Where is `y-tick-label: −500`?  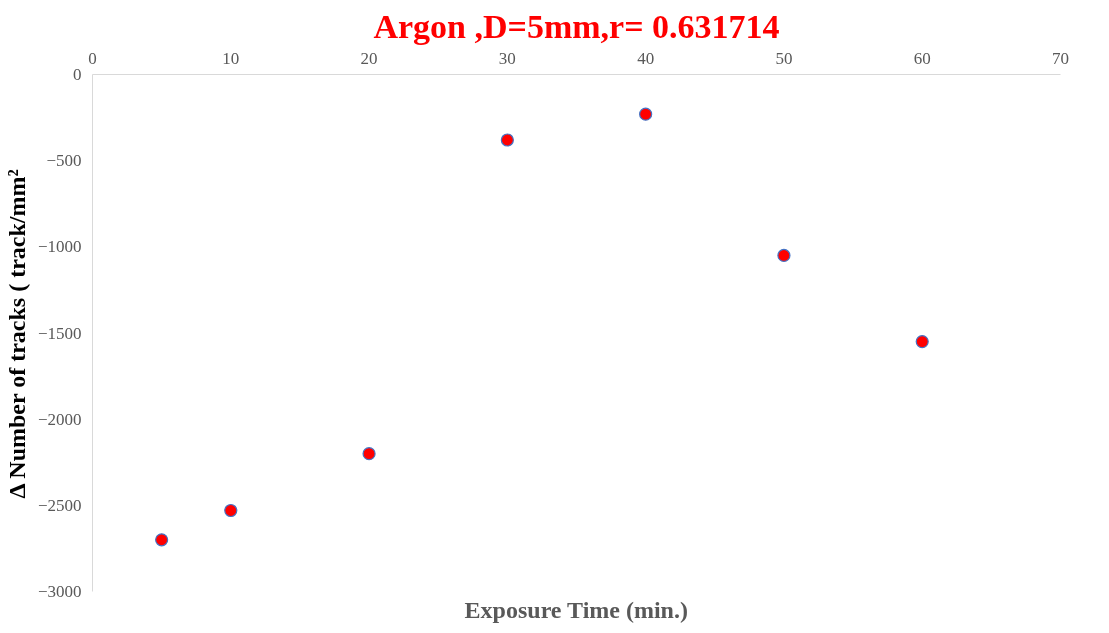 y-tick-label: −500 is located at coordinates (64, 161).